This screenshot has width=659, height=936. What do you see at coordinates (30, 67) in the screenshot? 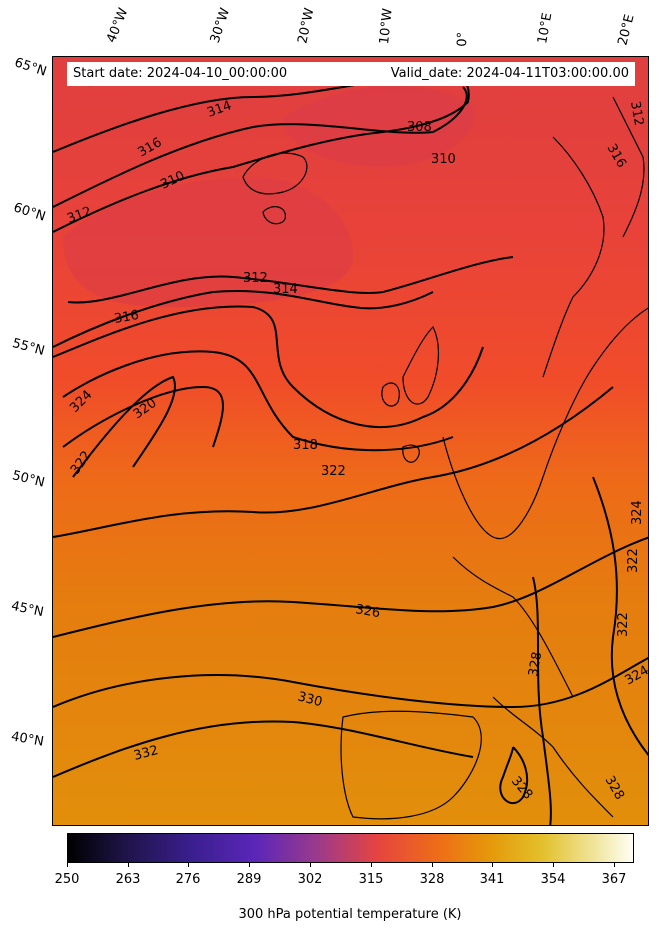
I see `latitude-label: 65°N` at bounding box center [30, 67].